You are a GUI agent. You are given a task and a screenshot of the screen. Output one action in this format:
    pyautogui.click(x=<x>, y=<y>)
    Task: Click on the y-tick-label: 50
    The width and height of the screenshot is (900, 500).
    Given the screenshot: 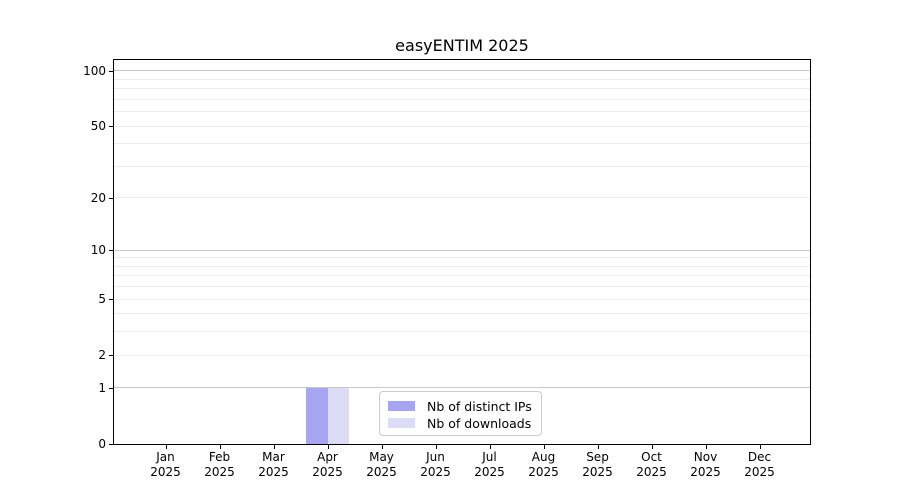 What is the action you would take?
    pyautogui.click(x=98, y=126)
    